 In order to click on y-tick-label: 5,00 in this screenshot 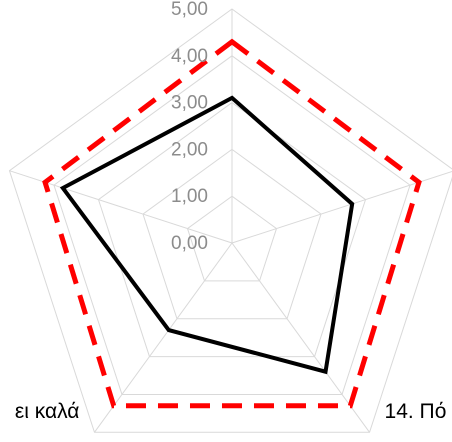, I will do `click(189, 10)`.